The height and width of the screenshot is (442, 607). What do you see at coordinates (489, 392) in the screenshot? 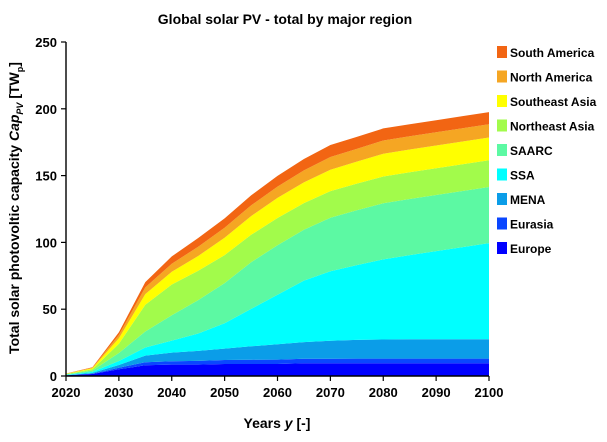
I see `x-tick-label: 2100` at bounding box center [489, 392].